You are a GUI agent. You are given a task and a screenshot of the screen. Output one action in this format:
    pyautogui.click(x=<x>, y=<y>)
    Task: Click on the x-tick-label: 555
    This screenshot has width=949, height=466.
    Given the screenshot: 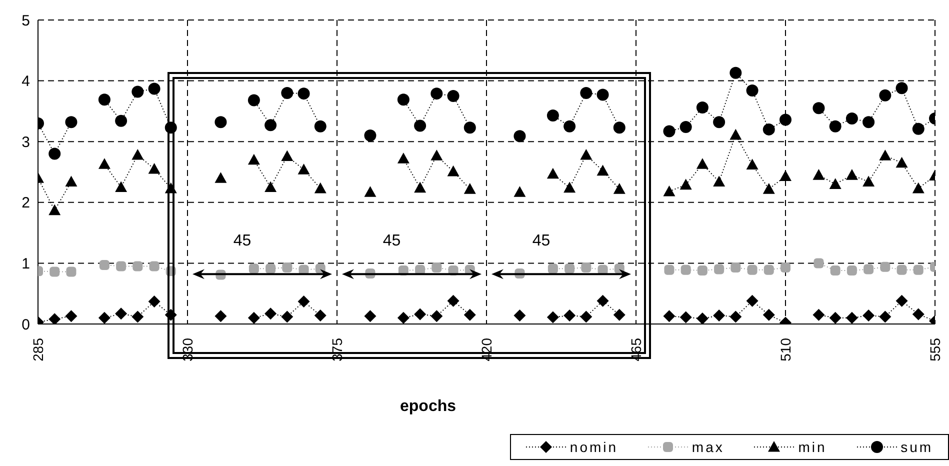 What is the action you would take?
    pyautogui.click(x=935, y=350)
    